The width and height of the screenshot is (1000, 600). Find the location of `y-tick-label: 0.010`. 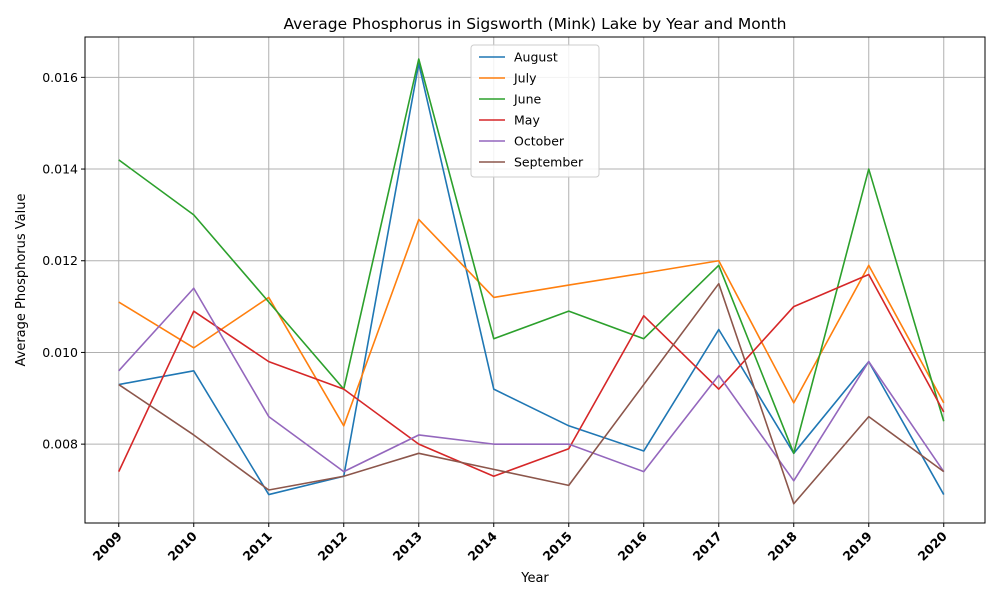

y-tick-label: 0.010 is located at coordinates (60, 352).